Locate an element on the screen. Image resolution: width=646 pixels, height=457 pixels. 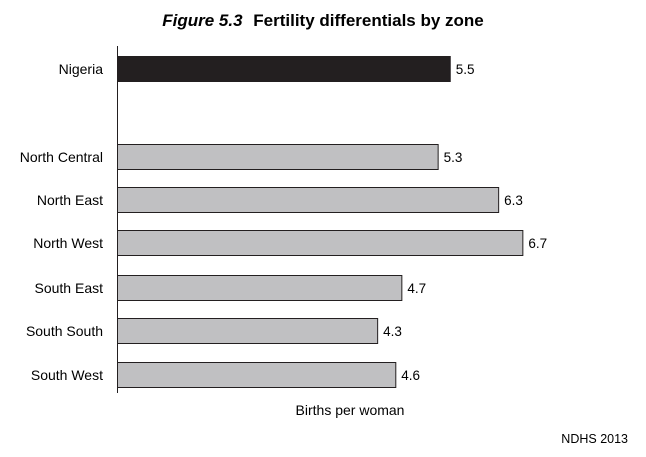
bar-north-east is located at coordinates (308, 200).